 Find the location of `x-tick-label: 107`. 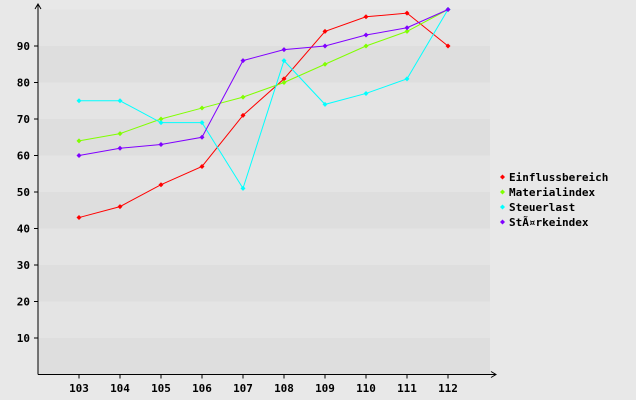

x-tick-label: 107 is located at coordinates (243, 388).